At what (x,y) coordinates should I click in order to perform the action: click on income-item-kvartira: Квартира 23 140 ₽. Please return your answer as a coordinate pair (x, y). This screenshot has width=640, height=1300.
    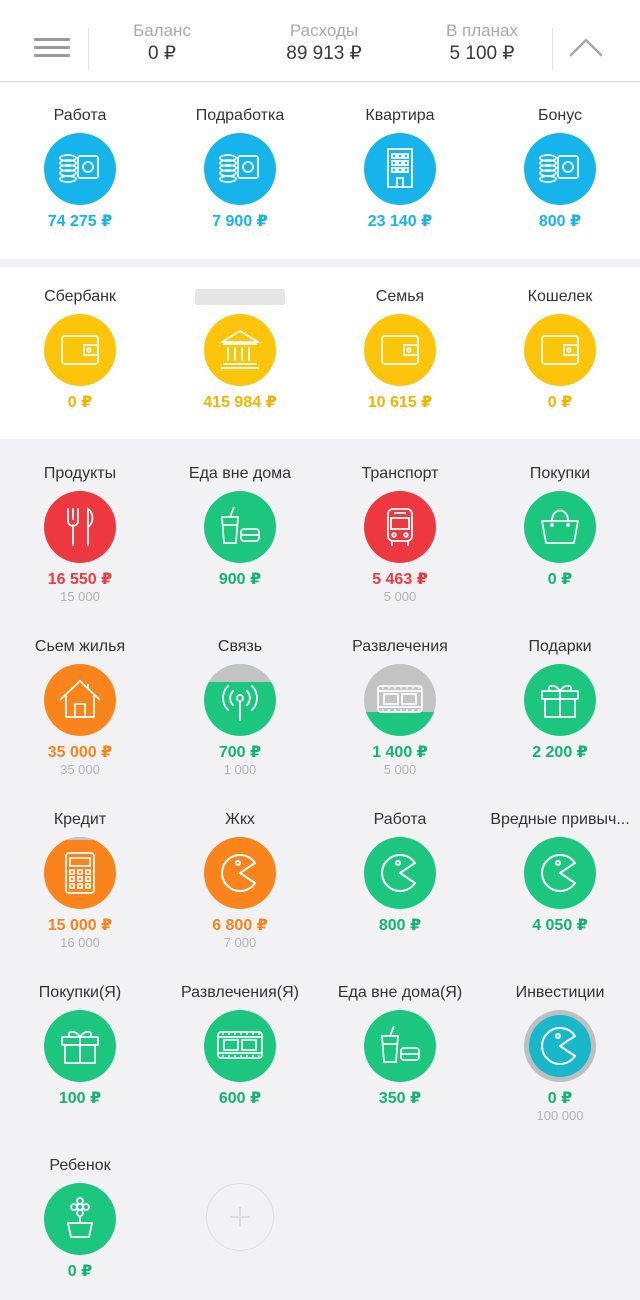
    Looking at the image, I should click on (400, 169).